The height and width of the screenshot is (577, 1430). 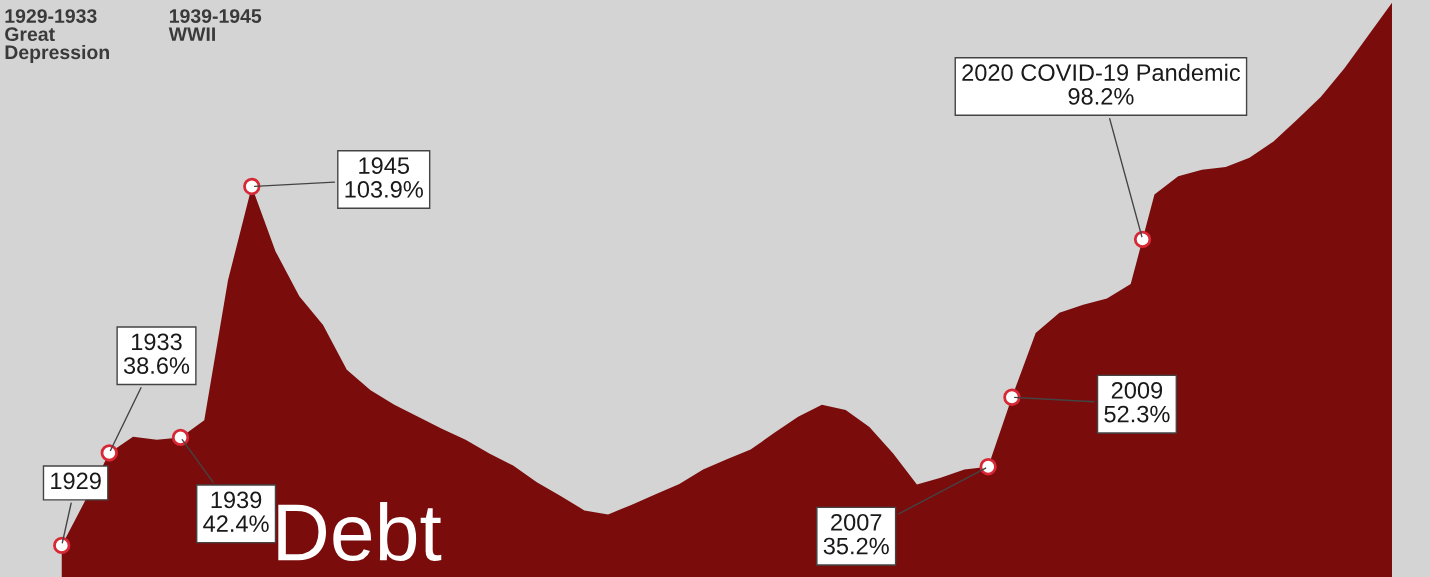 I want to click on annotation: 1945 103.9%, so click(x=384, y=177).